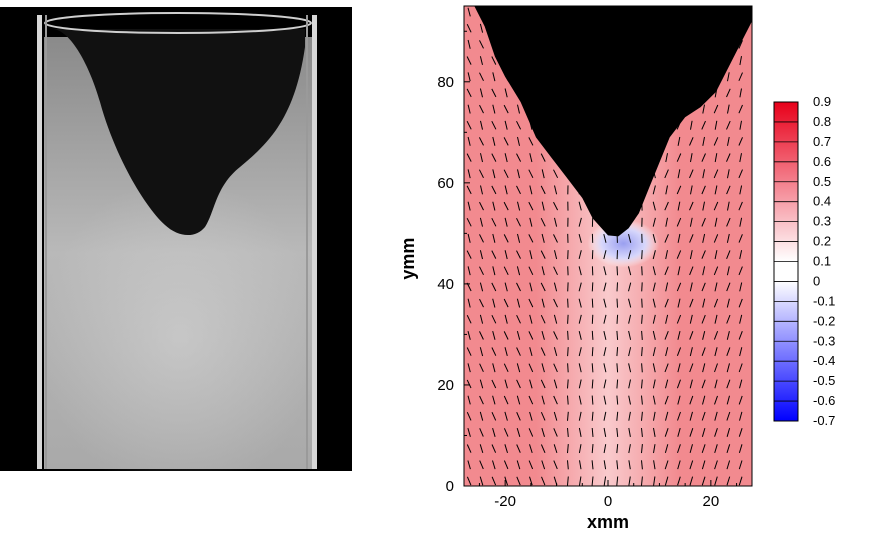  I want to click on colorbar-label: 0.5, so click(822, 181).